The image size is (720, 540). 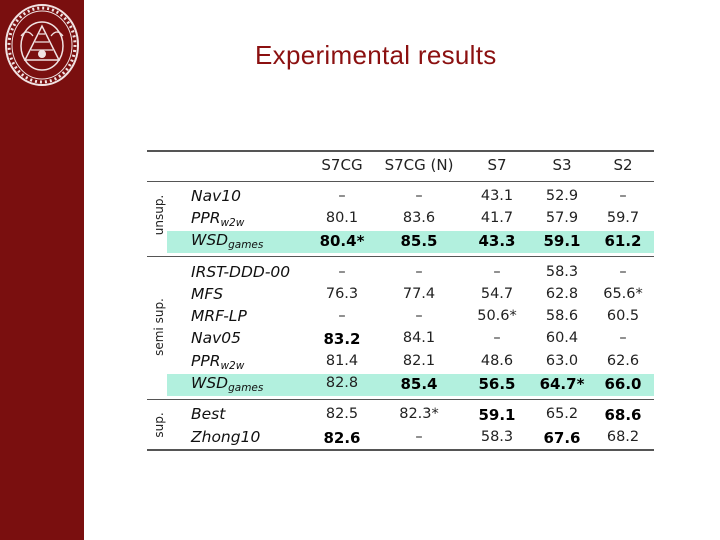 I want to click on table-cell: 82.6, so click(x=342, y=438).